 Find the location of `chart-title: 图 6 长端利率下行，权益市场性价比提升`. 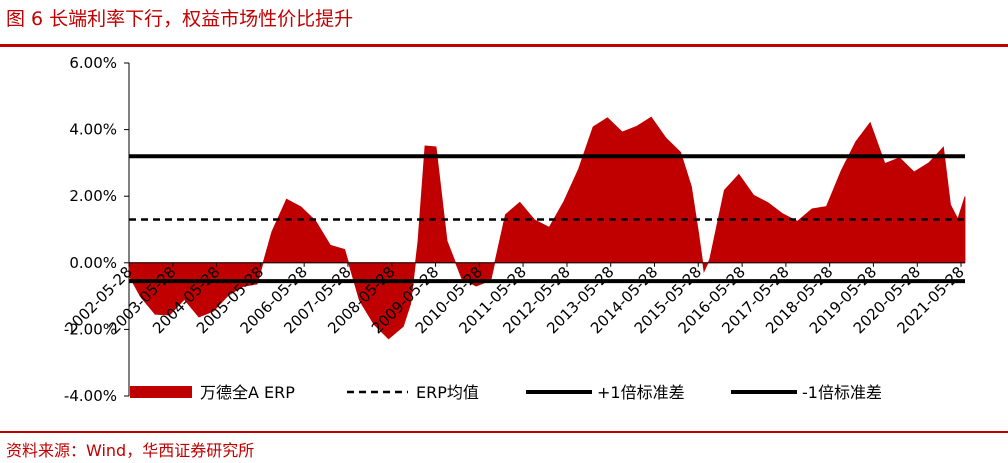

chart-title: 图 6 长端利率下行，权益市场性价比提升 is located at coordinates (180, 19).